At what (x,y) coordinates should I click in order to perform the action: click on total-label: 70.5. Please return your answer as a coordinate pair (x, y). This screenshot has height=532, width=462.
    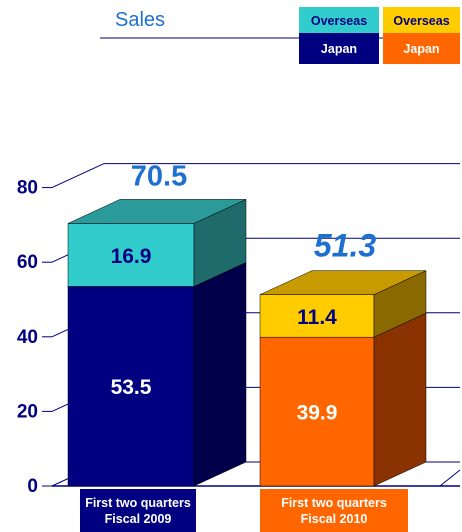
    Looking at the image, I should click on (159, 176).